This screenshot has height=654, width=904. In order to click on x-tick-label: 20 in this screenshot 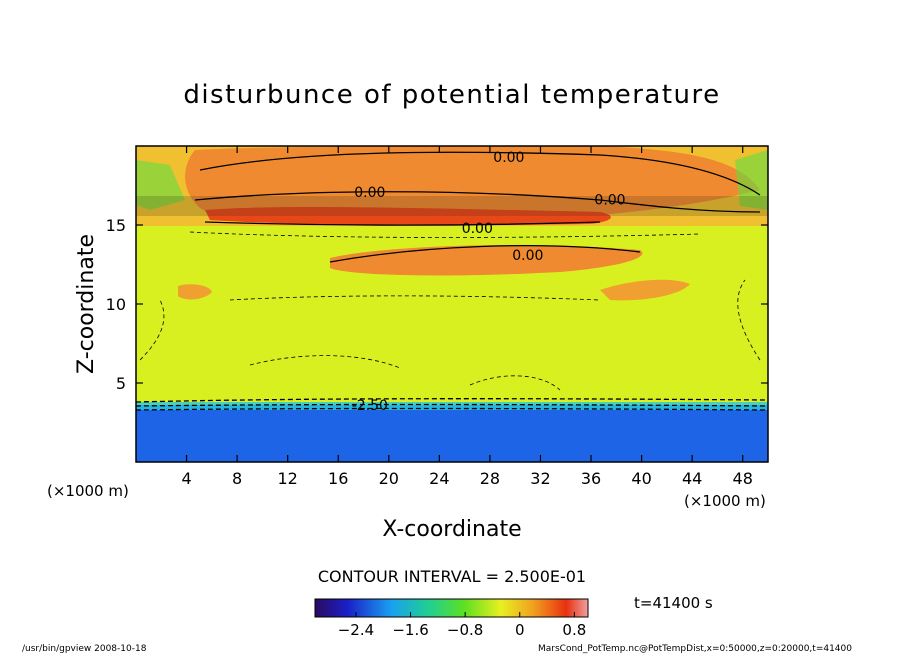, I will do `click(389, 478)`.